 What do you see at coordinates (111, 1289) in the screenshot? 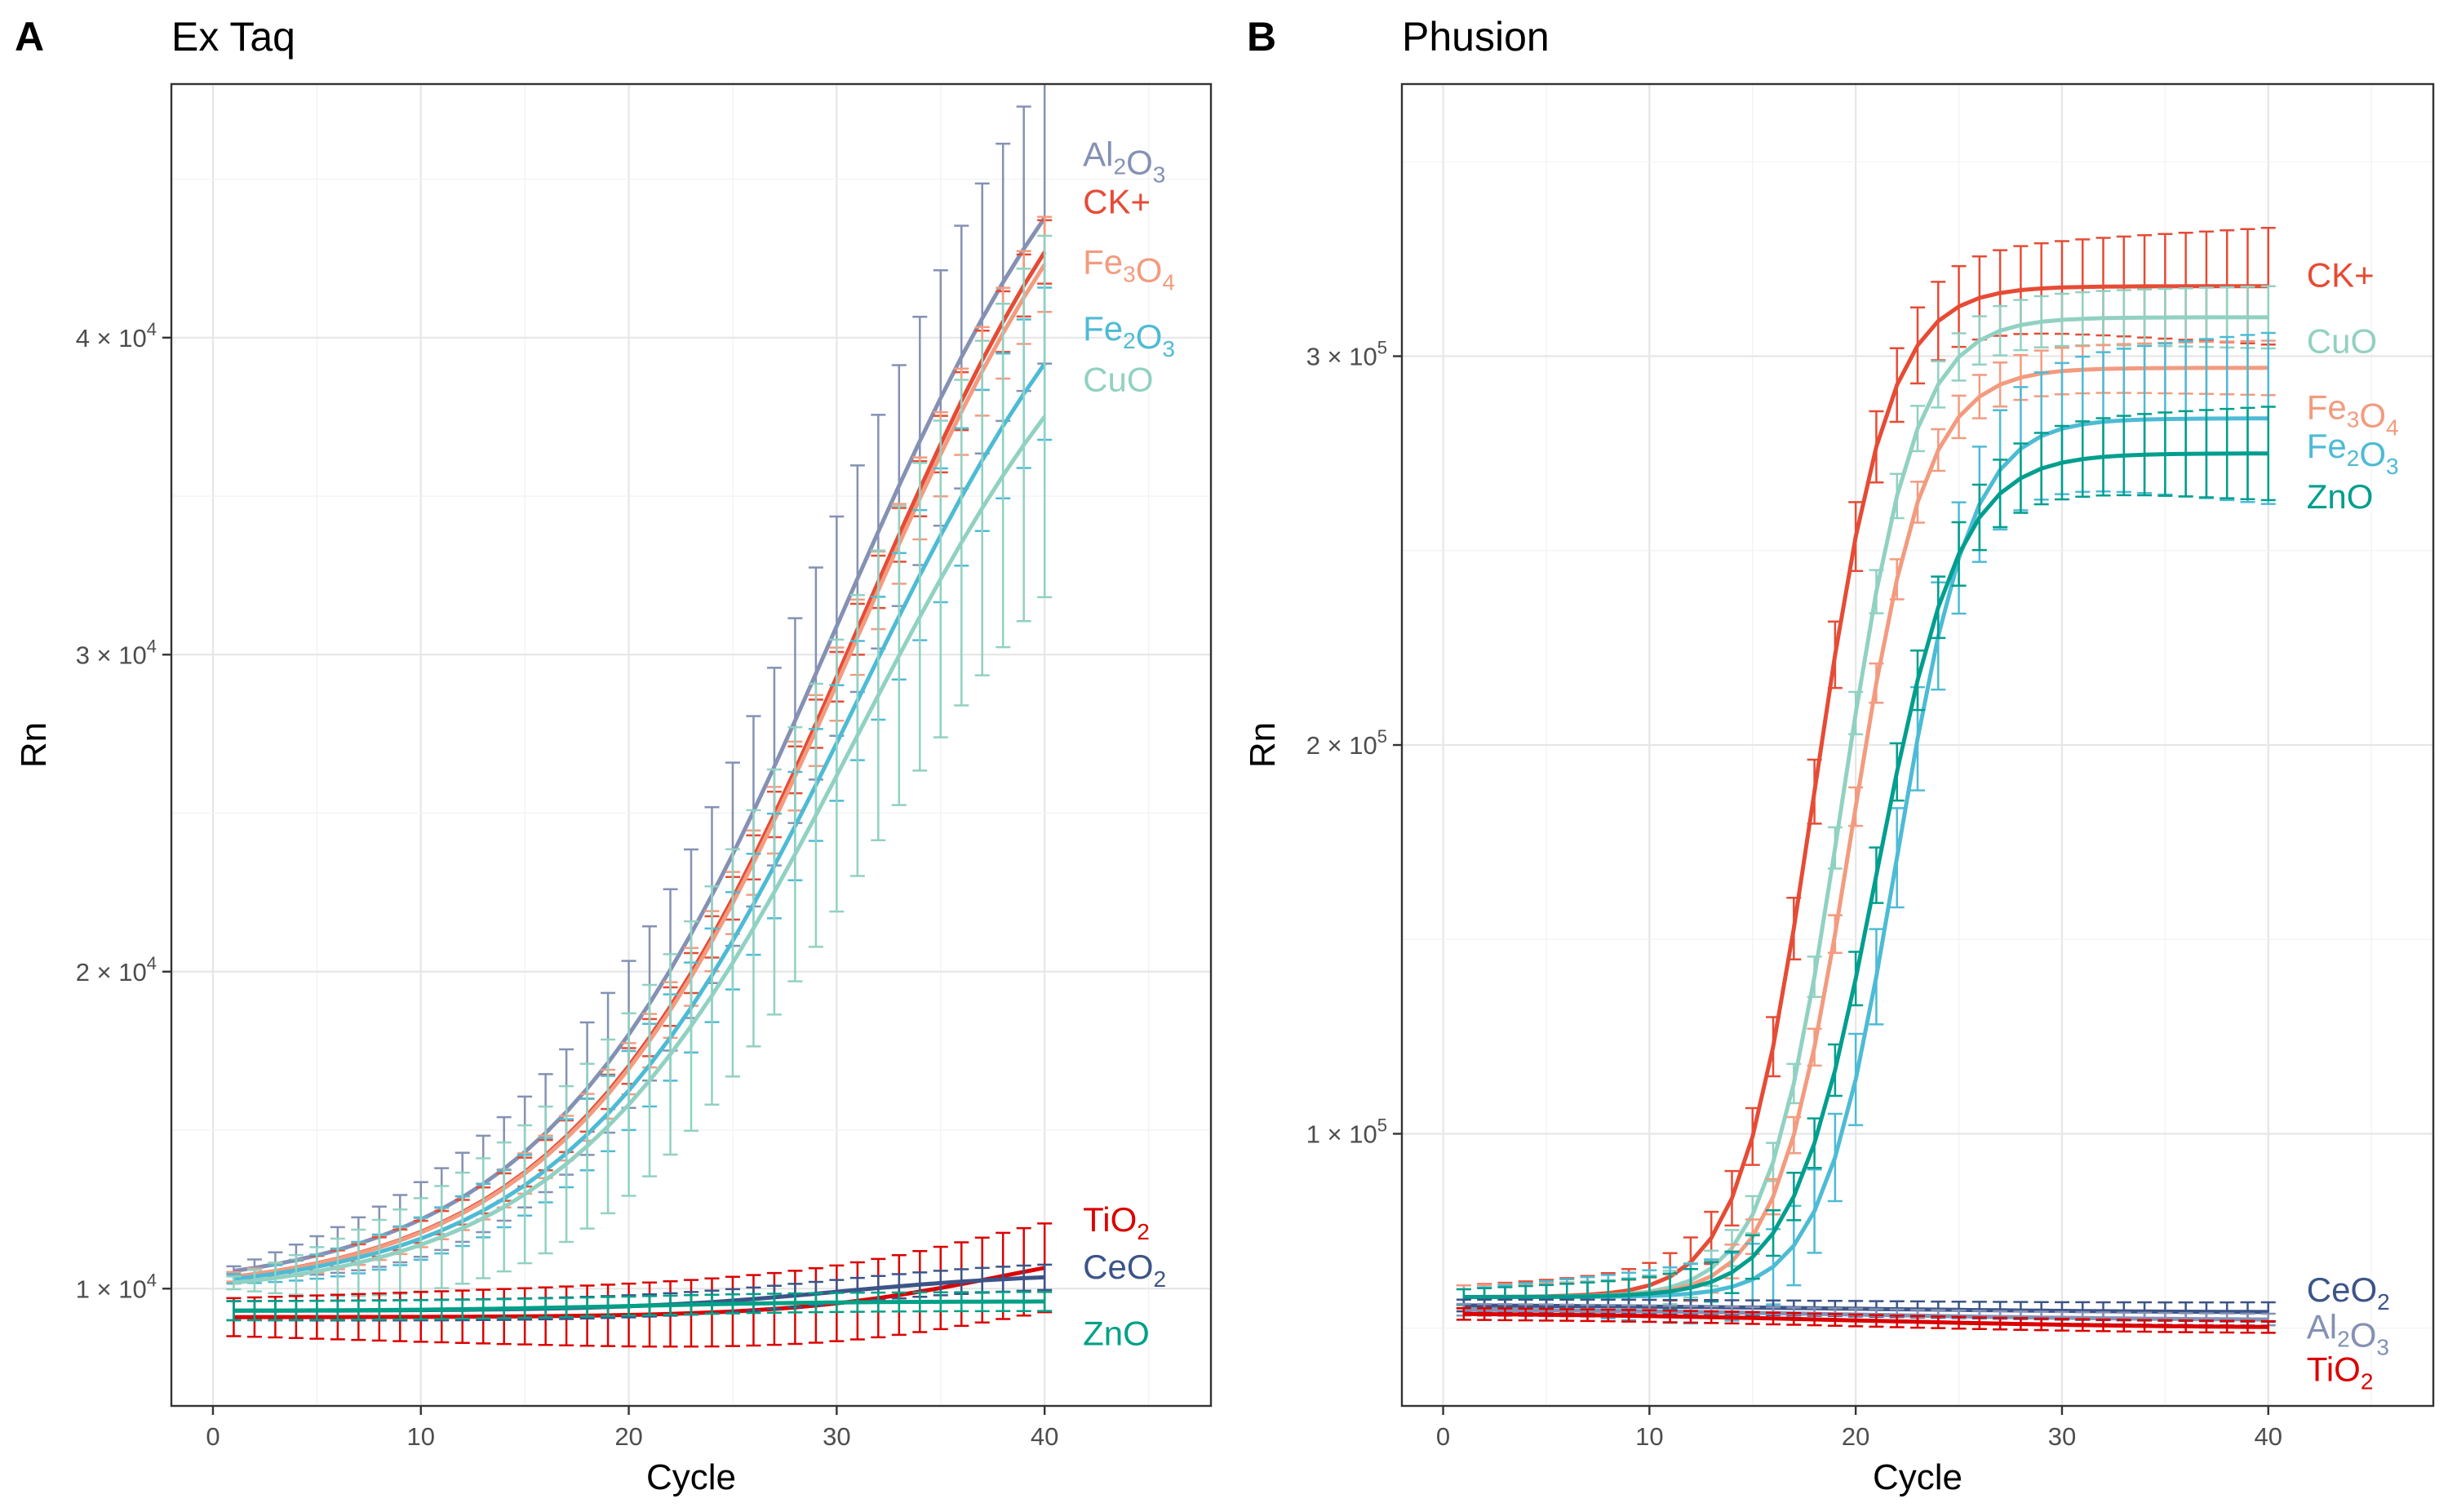
I see `y-tick-label-base: 1 × 10` at bounding box center [111, 1289].